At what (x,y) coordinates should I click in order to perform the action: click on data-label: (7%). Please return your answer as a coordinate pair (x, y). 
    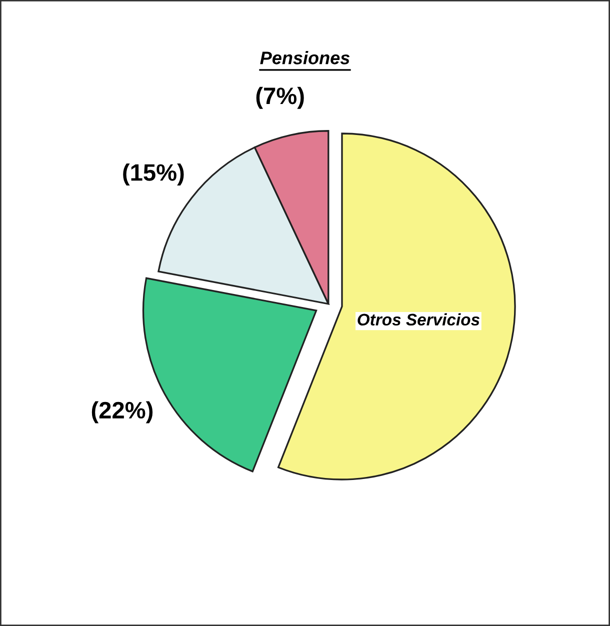
    Looking at the image, I should click on (280, 97).